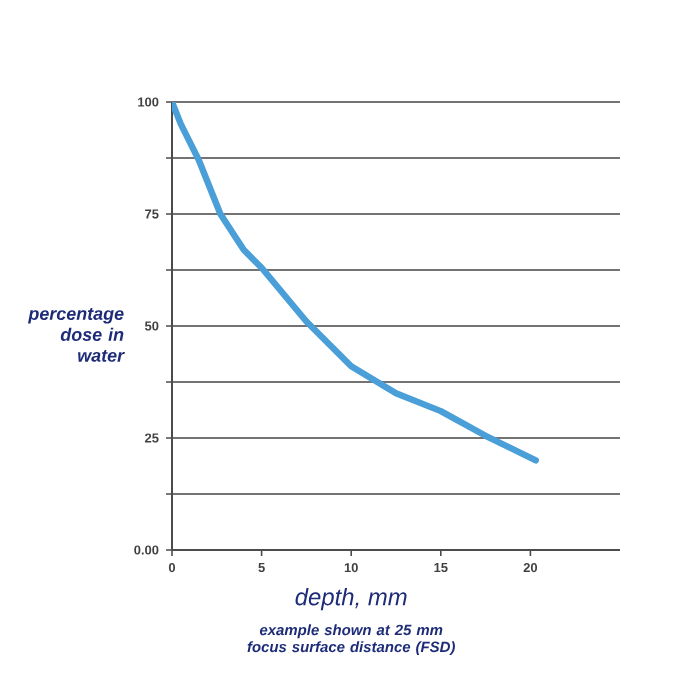 This screenshot has width=700, height=700. What do you see at coordinates (76, 335) in the screenshot?
I see `y-axis-title: percentage dose in water` at bounding box center [76, 335].